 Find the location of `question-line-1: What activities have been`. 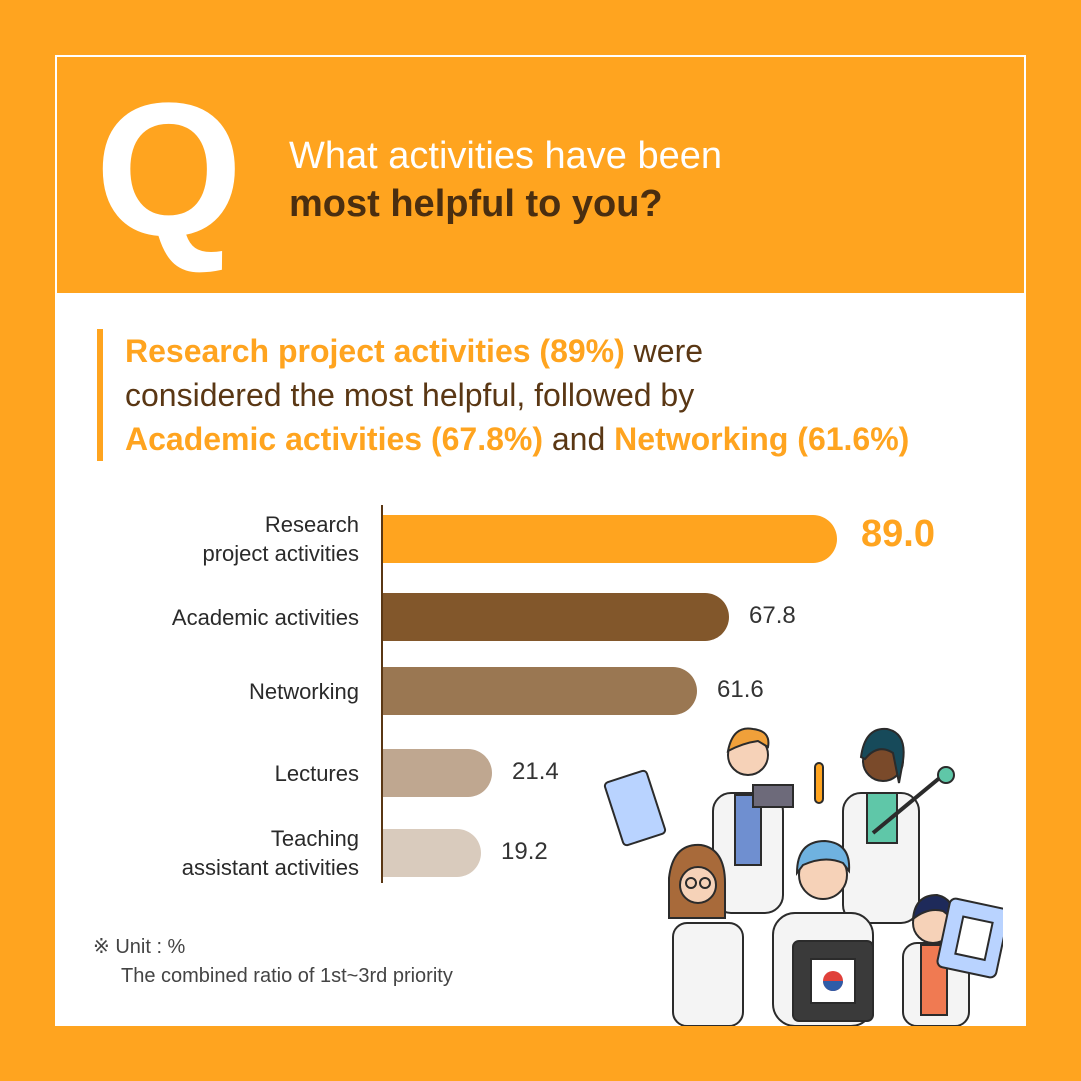

question-line-1: What activities have been is located at coordinates (506, 156).